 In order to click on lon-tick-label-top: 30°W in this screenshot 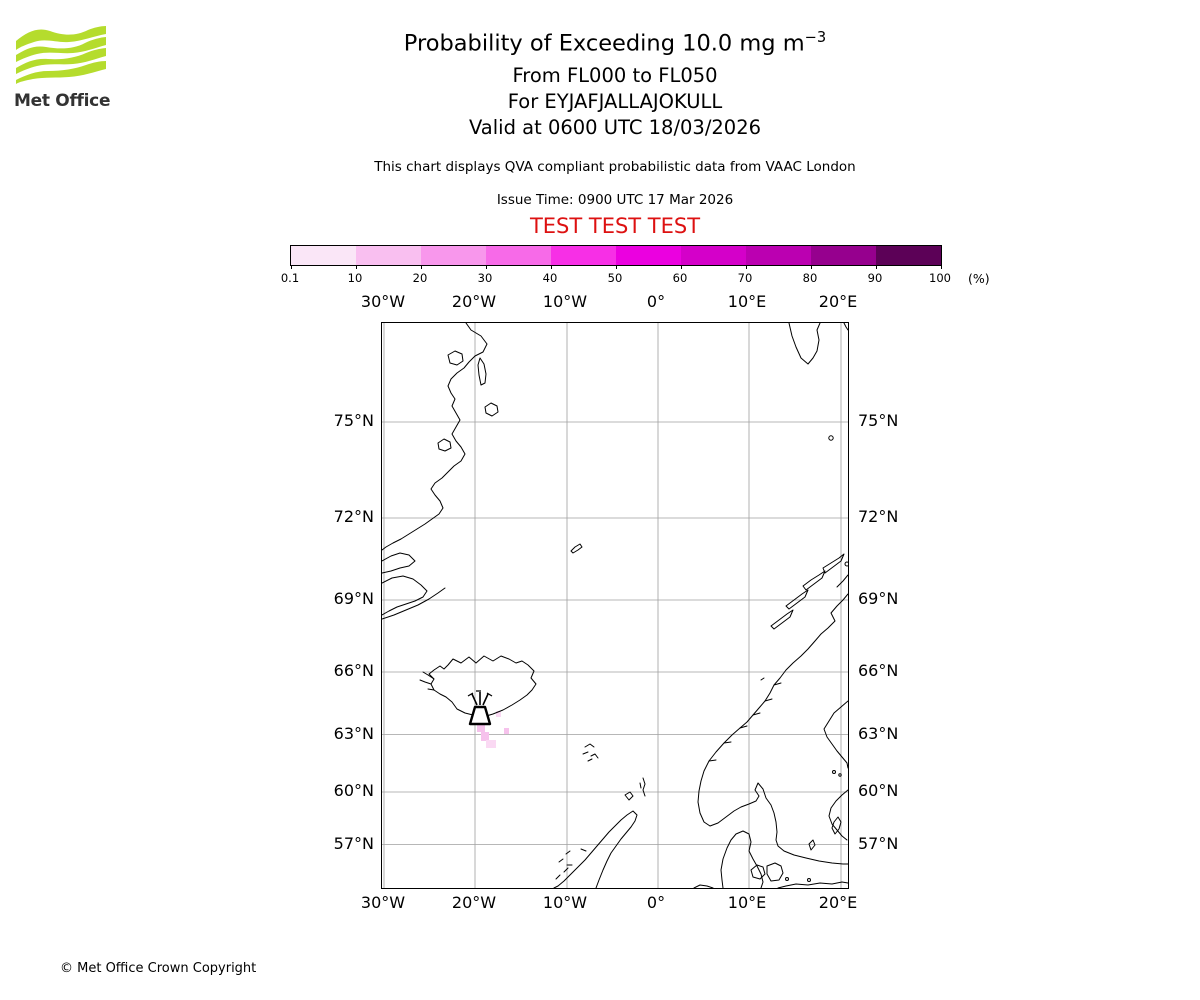, I will do `click(383, 301)`.